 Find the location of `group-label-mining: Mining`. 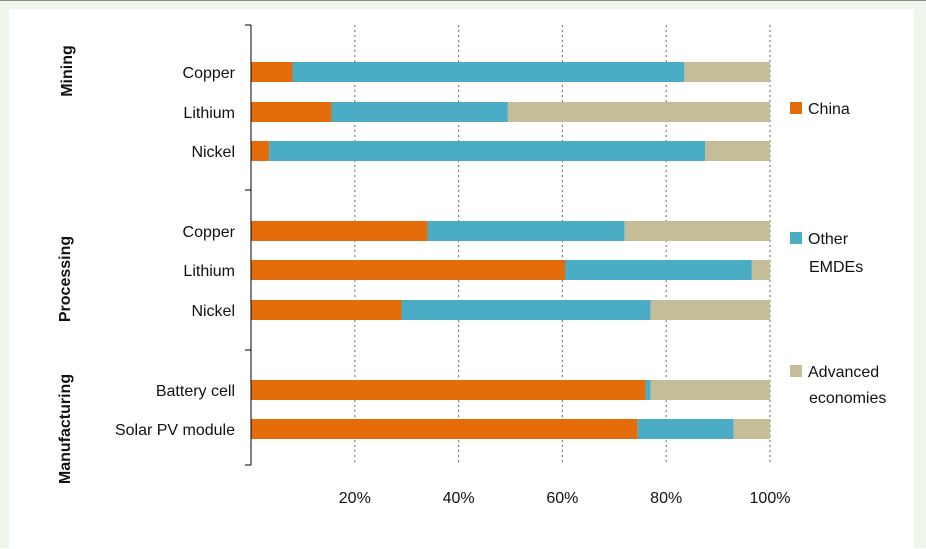

group-label-mining: Mining is located at coordinates (67, 71).